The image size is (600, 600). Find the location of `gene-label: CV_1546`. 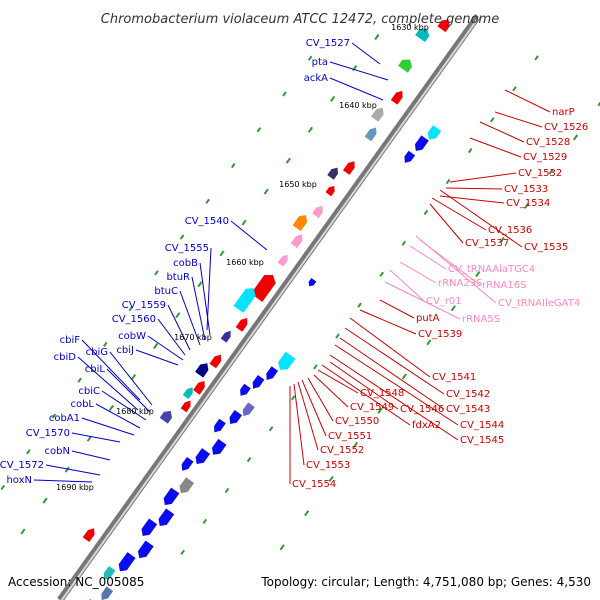

gene-label: CV_1546 is located at coordinates (422, 409).